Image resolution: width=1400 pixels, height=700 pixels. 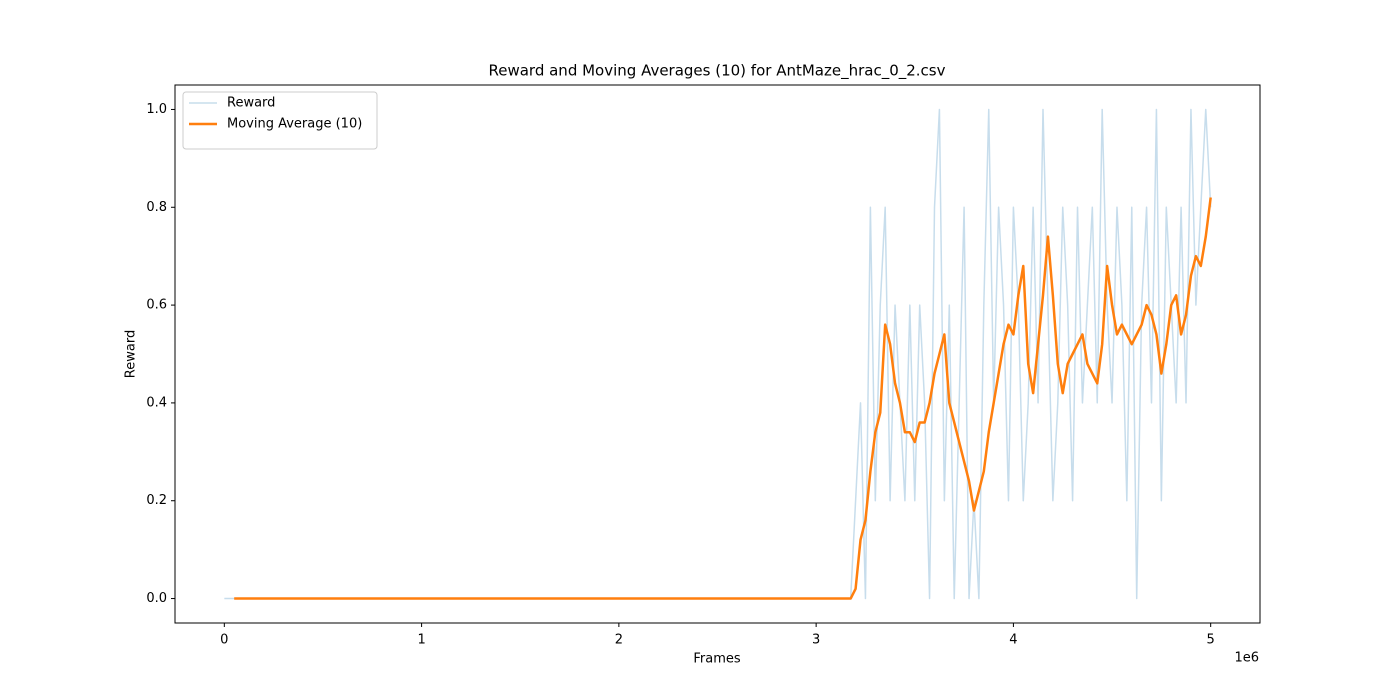 What do you see at coordinates (421, 640) in the screenshot?
I see `x-tick-label: 1` at bounding box center [421, 640].